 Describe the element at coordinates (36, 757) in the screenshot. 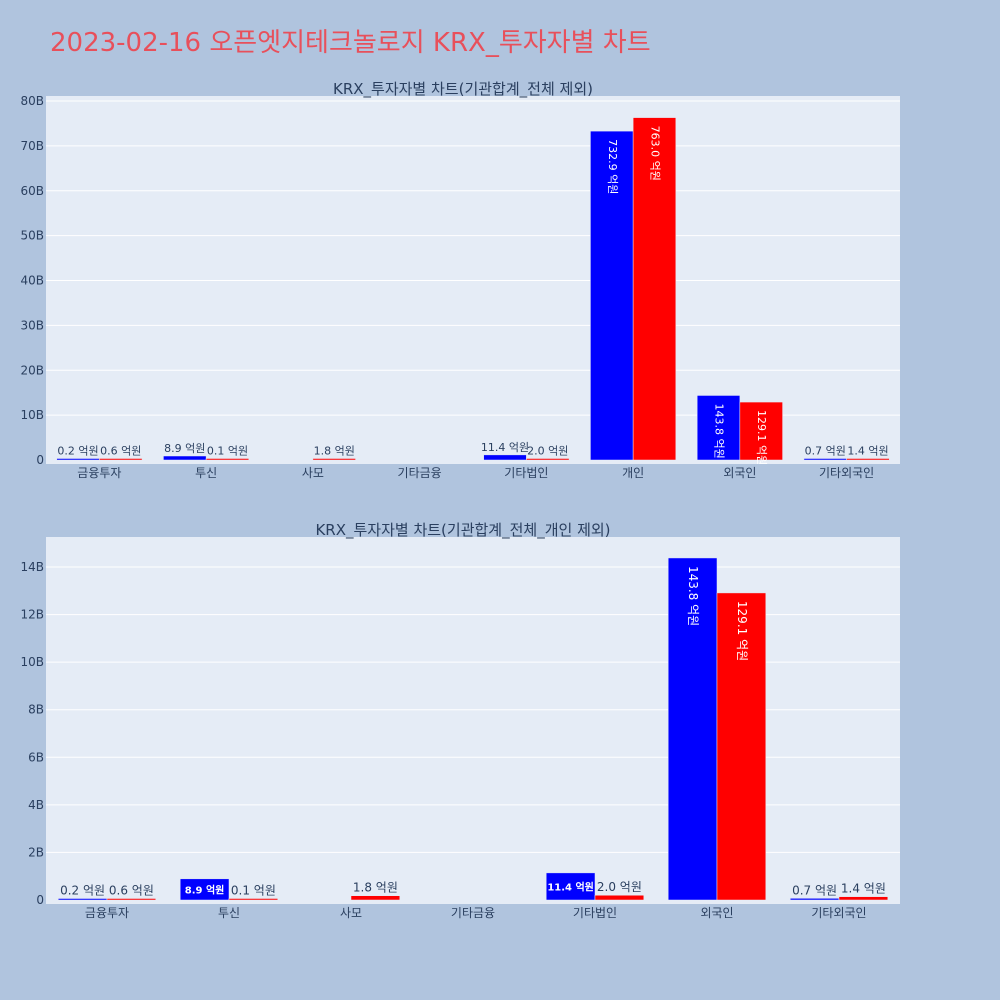

I see `y-tick-label: 6B` at that location.